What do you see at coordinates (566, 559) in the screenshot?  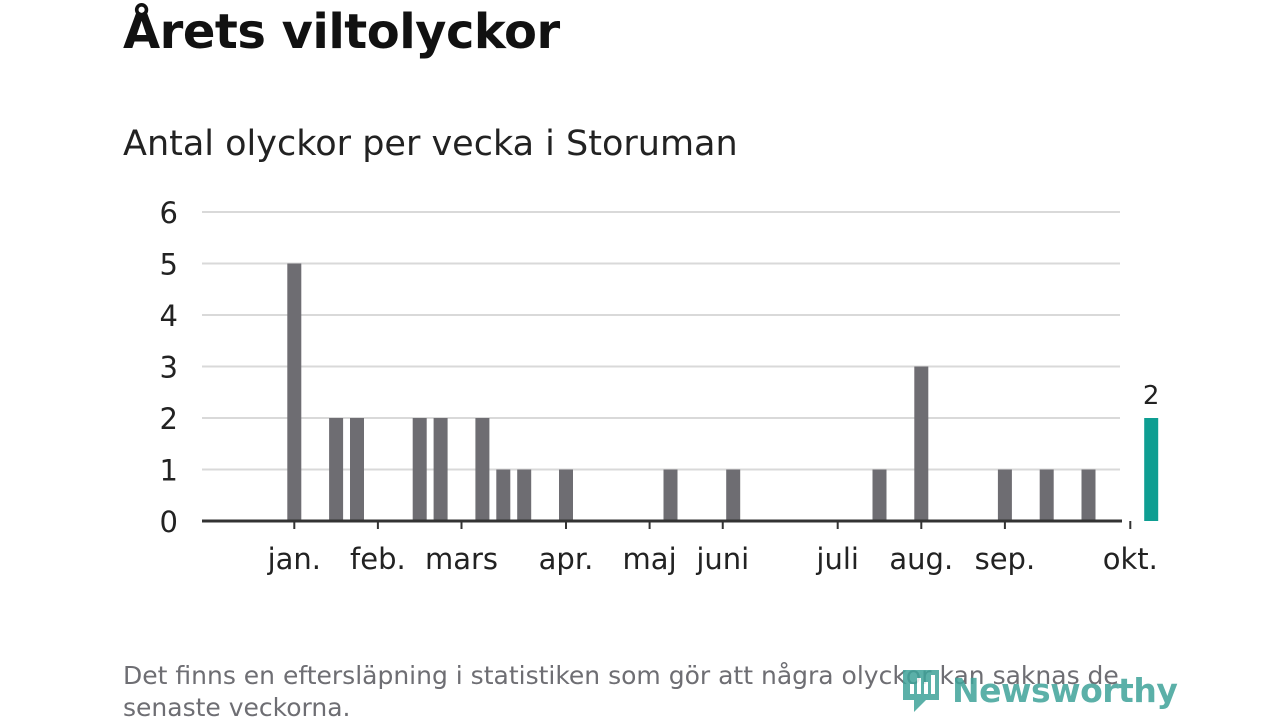 I see `x-tick-label: apr.` at bounding box center [566, 559].